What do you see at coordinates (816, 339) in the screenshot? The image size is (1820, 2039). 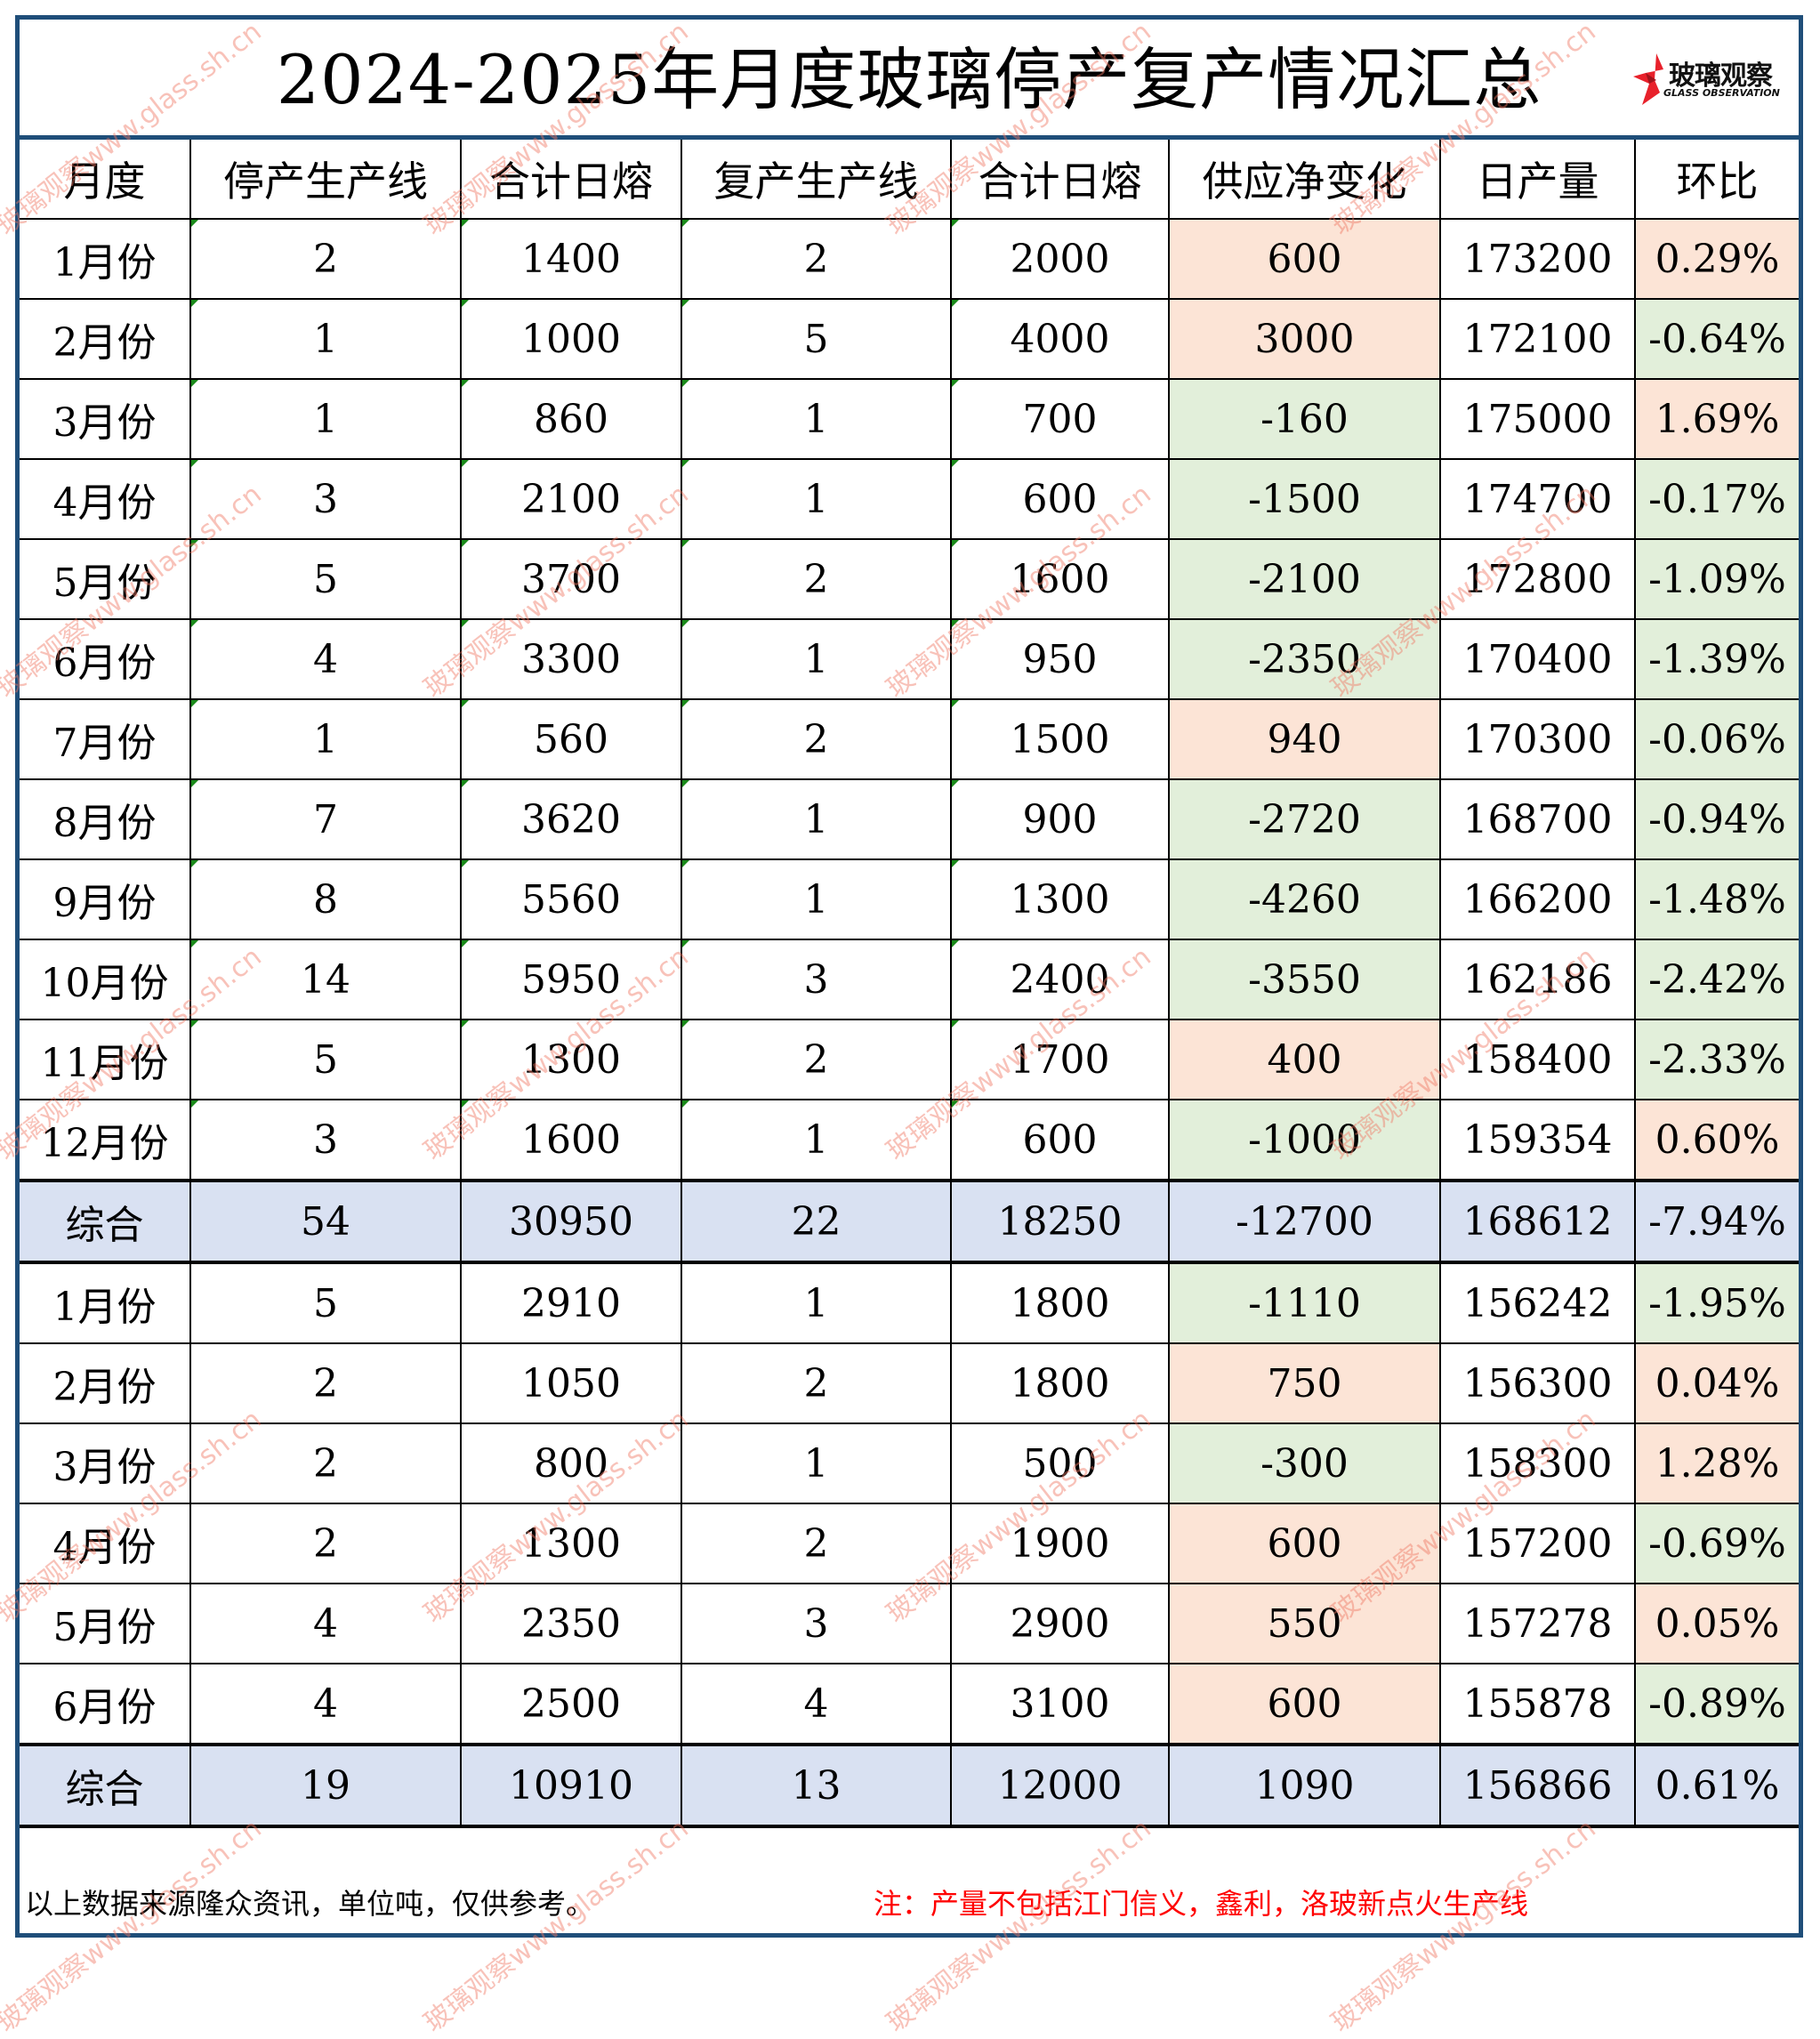 I see `resume-lines-cell: 5` at bounding box center [816, 339].